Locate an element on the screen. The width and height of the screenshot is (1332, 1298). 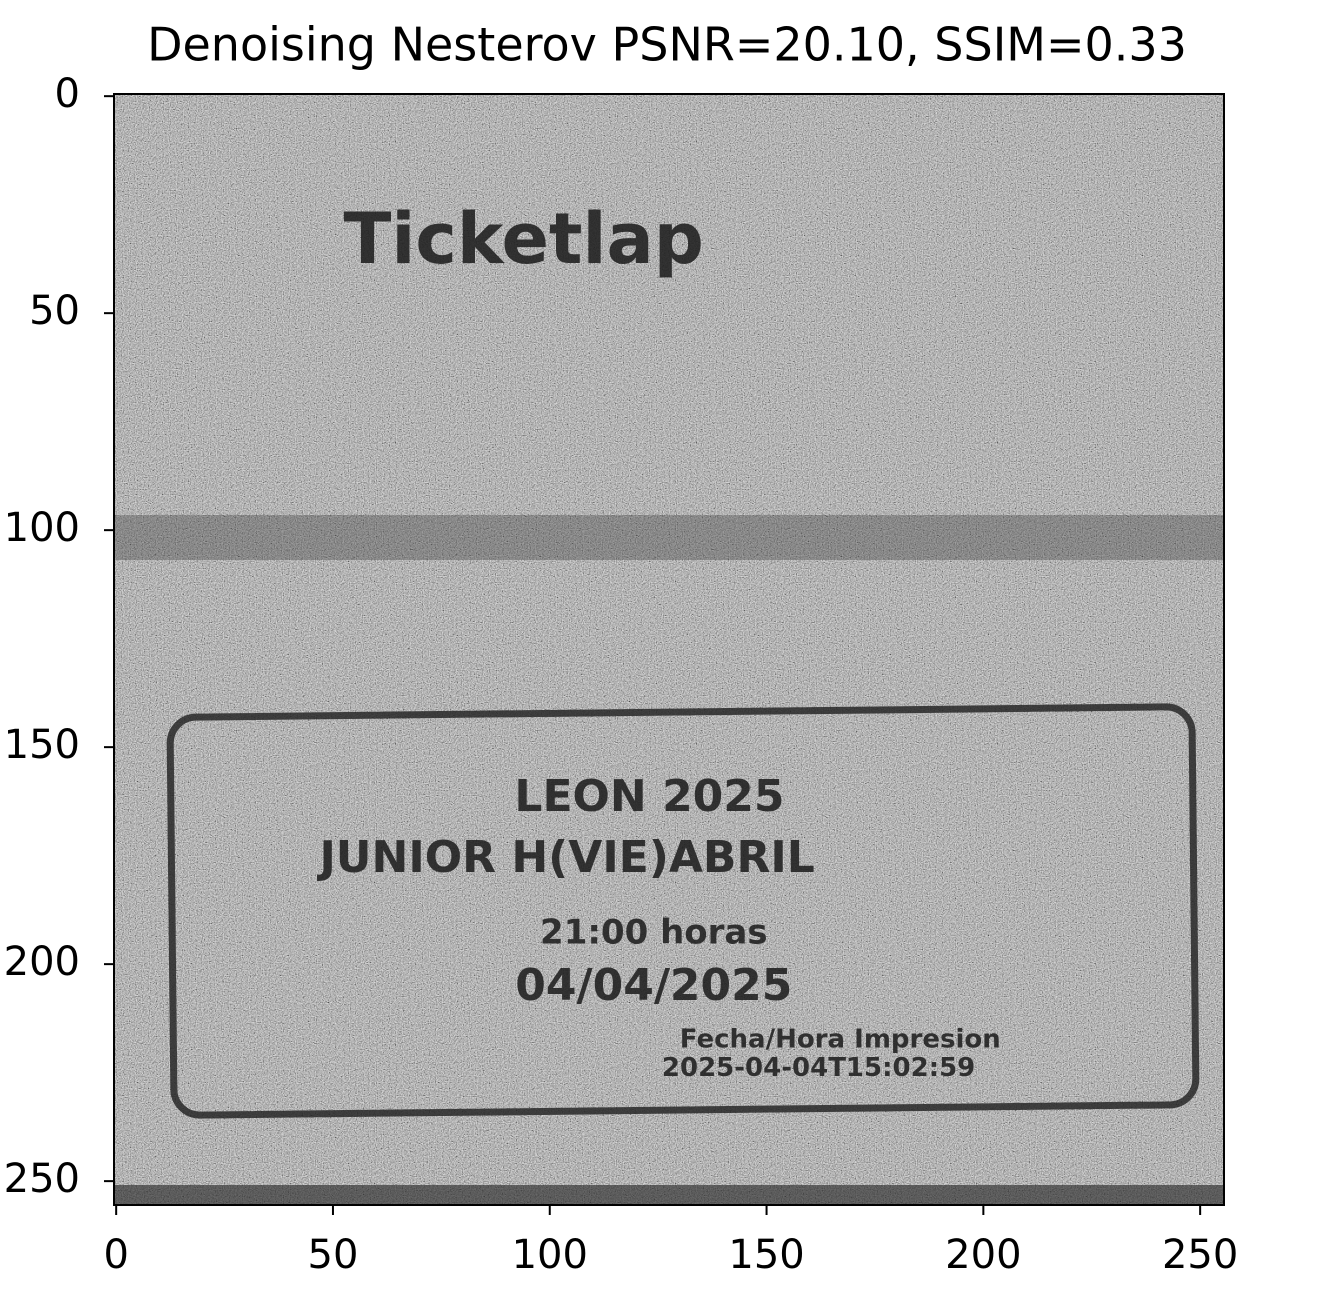
image-text: 2025-04-04T15:02:59 is located at coordinates (818, 1068).